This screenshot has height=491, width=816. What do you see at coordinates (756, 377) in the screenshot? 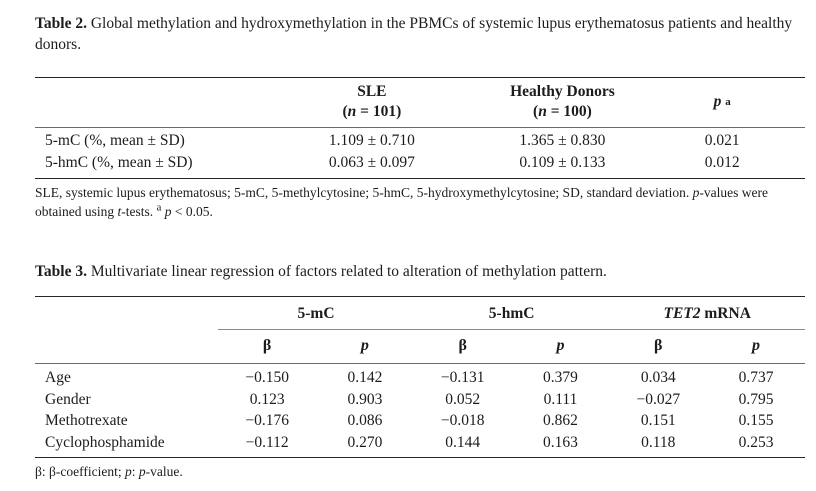
I see `table3-cell: 0.737` at bounding box center [756, 377].